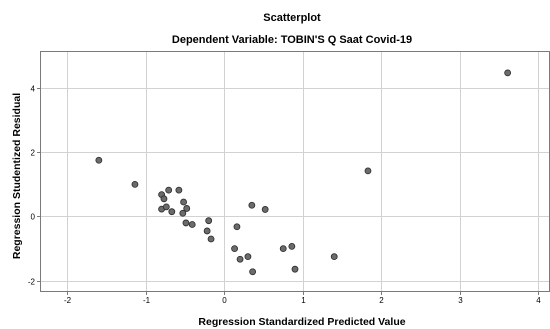 Image resolution: width=550 pixels, height=329 pixels. What do you see at coordinates (538, 300) in the screenshot?
I see `x-tick-label: 4` at bounding box center [538, 300].